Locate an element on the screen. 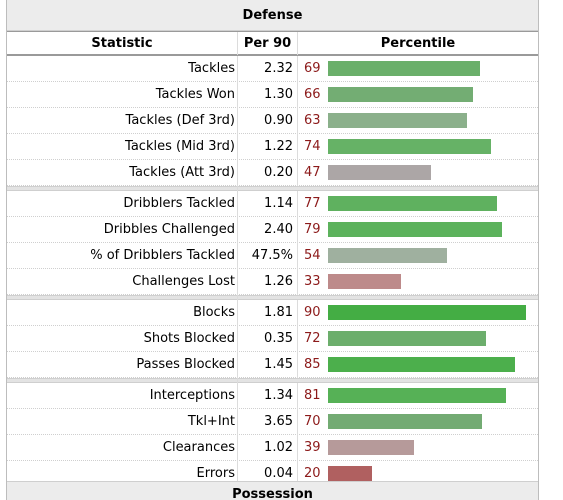 This screenshot has width=563, height=500. column-header-percentile: Percentile is located at coordinates (417, 43).